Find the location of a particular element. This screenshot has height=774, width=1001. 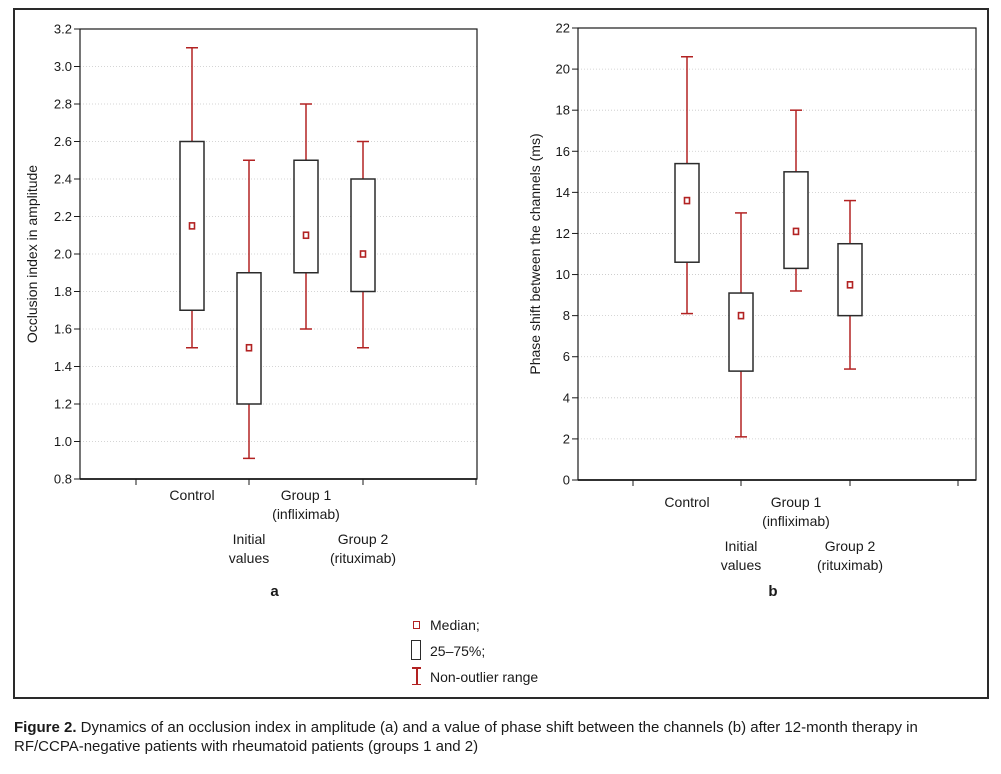

y-tick-label: 2 is located at coordinates (566, 438).